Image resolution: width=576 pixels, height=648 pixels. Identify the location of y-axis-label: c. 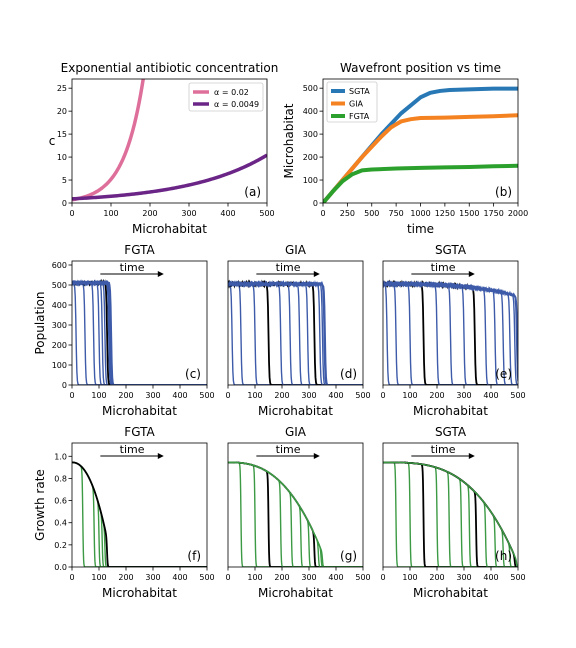
(52, 141).